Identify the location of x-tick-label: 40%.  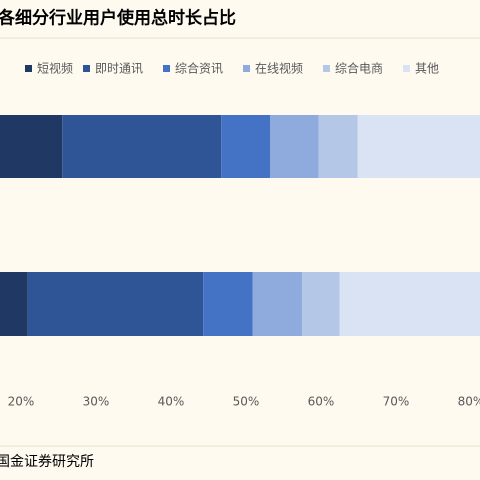
(171, 402).